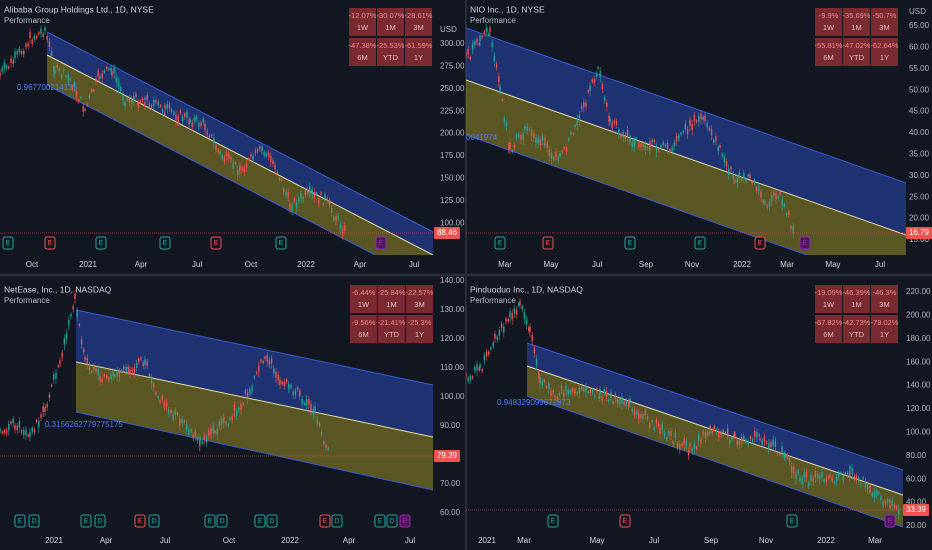 This screenshot has width=932, height=550. I want to click on perf-cell, so click(856, 299).